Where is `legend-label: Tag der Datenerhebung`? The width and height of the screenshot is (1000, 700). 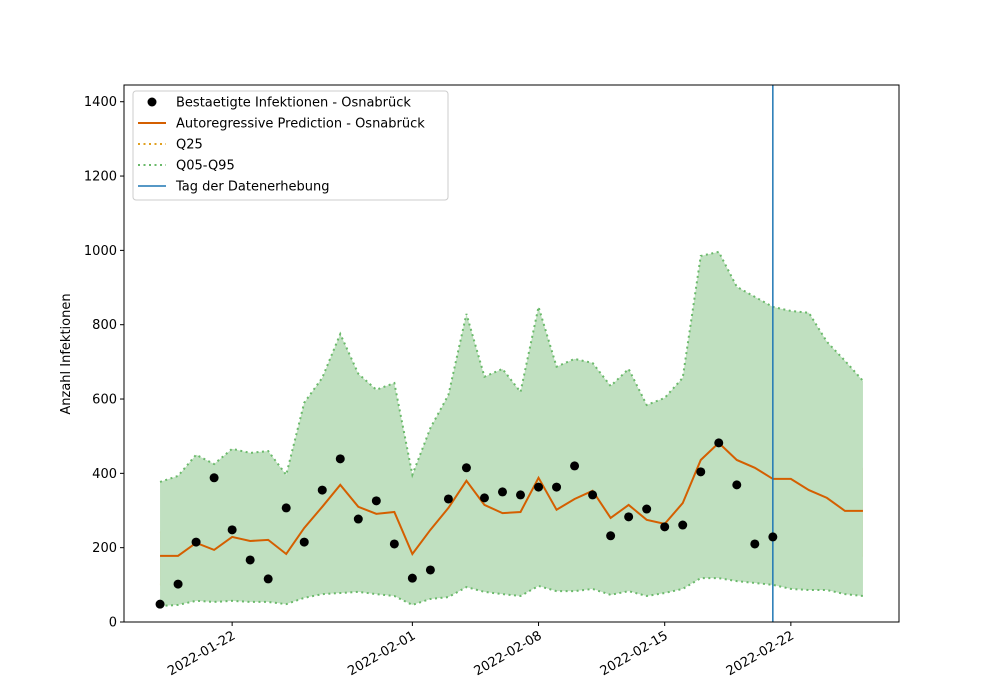 legend-label: Tag der Datenerhebung is located at coordinates (252, 187).